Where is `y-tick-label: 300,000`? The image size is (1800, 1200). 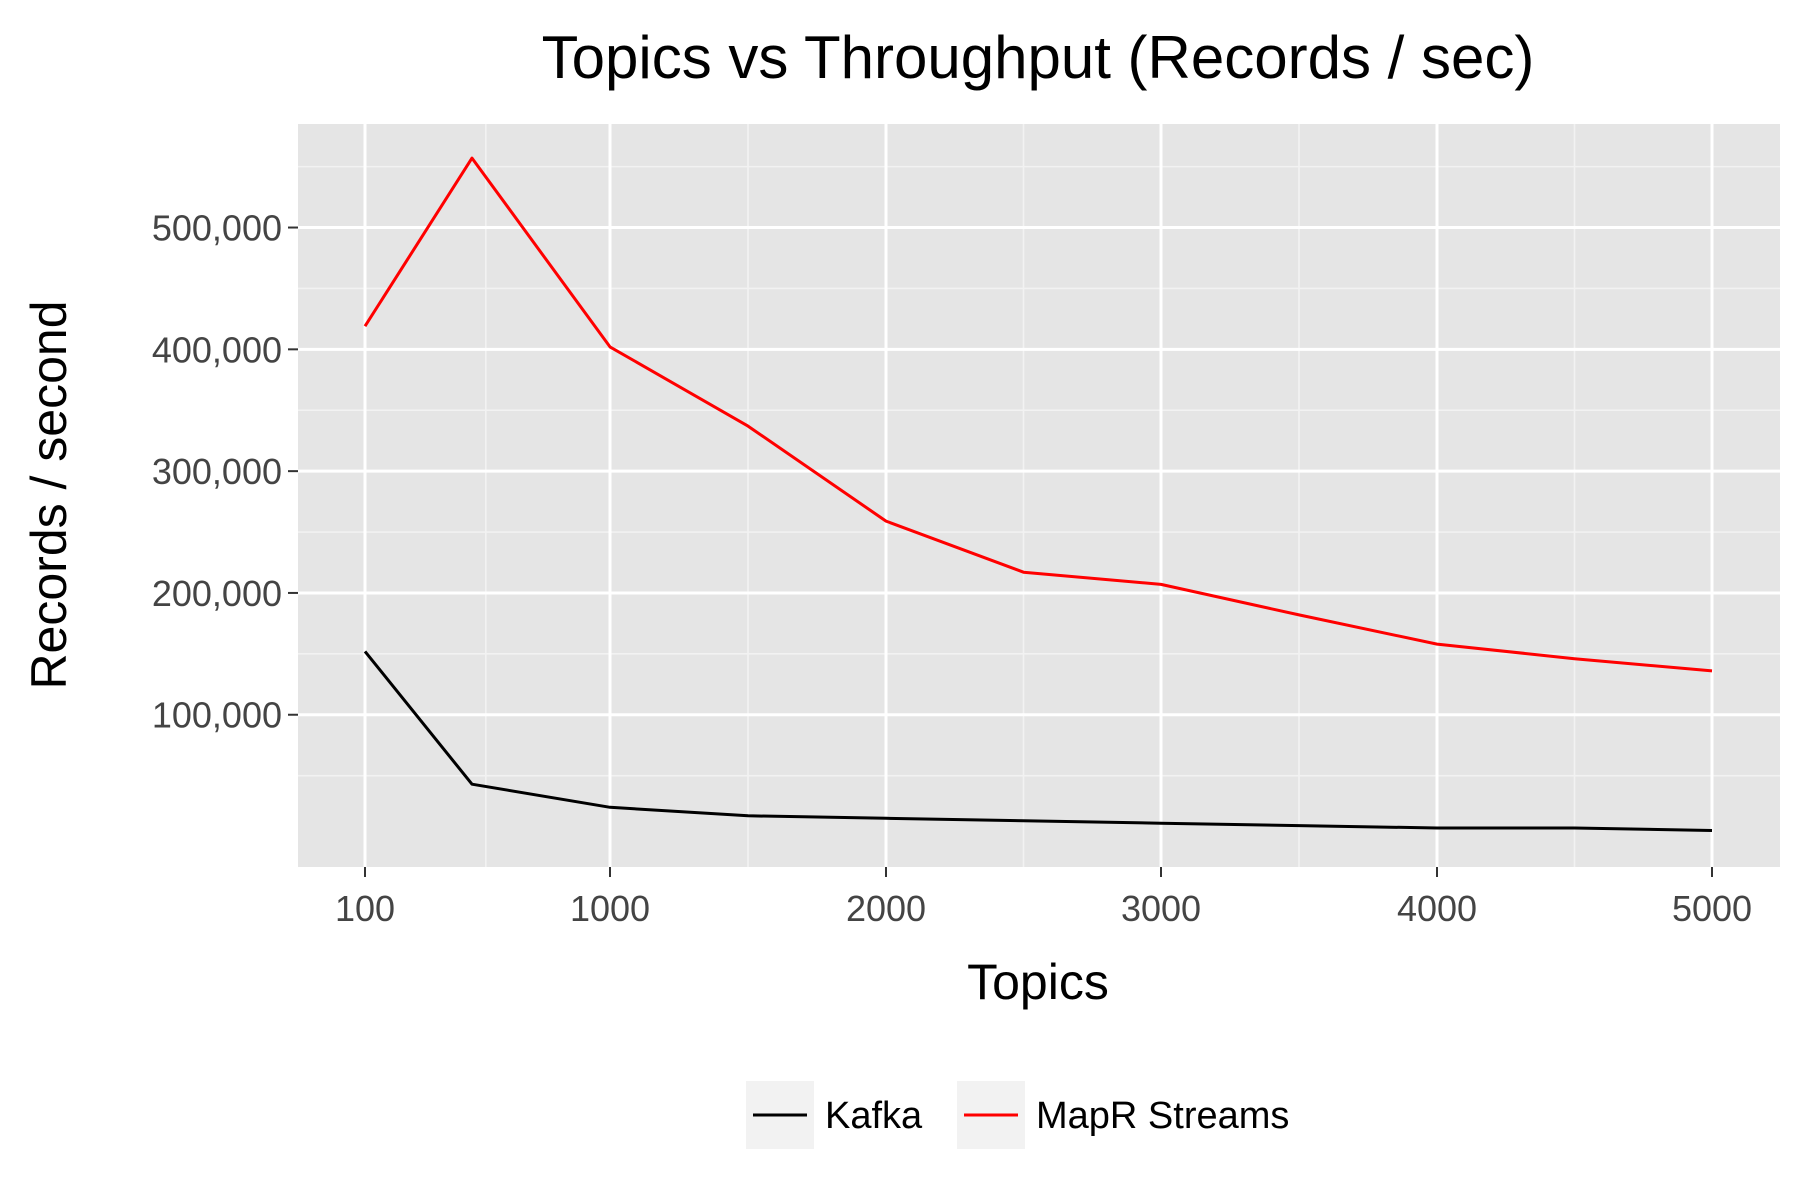 y-tick-label: 300,000 is located at coordinates (217, 471).